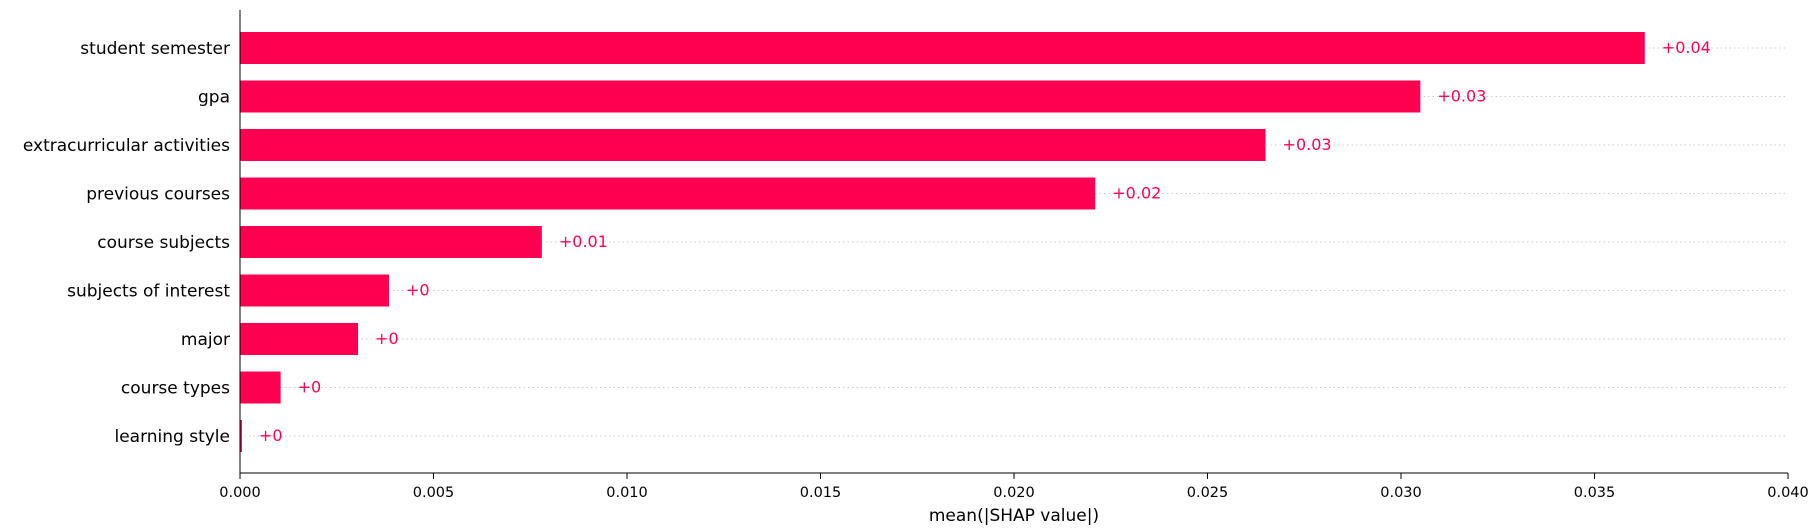  I want to click on x-tick-label: 0.030, so click(1401, 493).